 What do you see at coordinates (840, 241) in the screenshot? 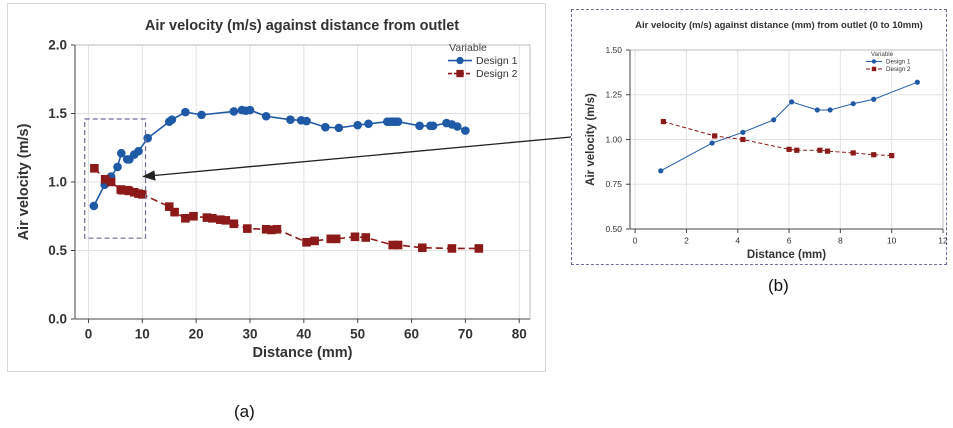
I see `chart-b-xtick-label: 8` at bounding box center [840, 241].